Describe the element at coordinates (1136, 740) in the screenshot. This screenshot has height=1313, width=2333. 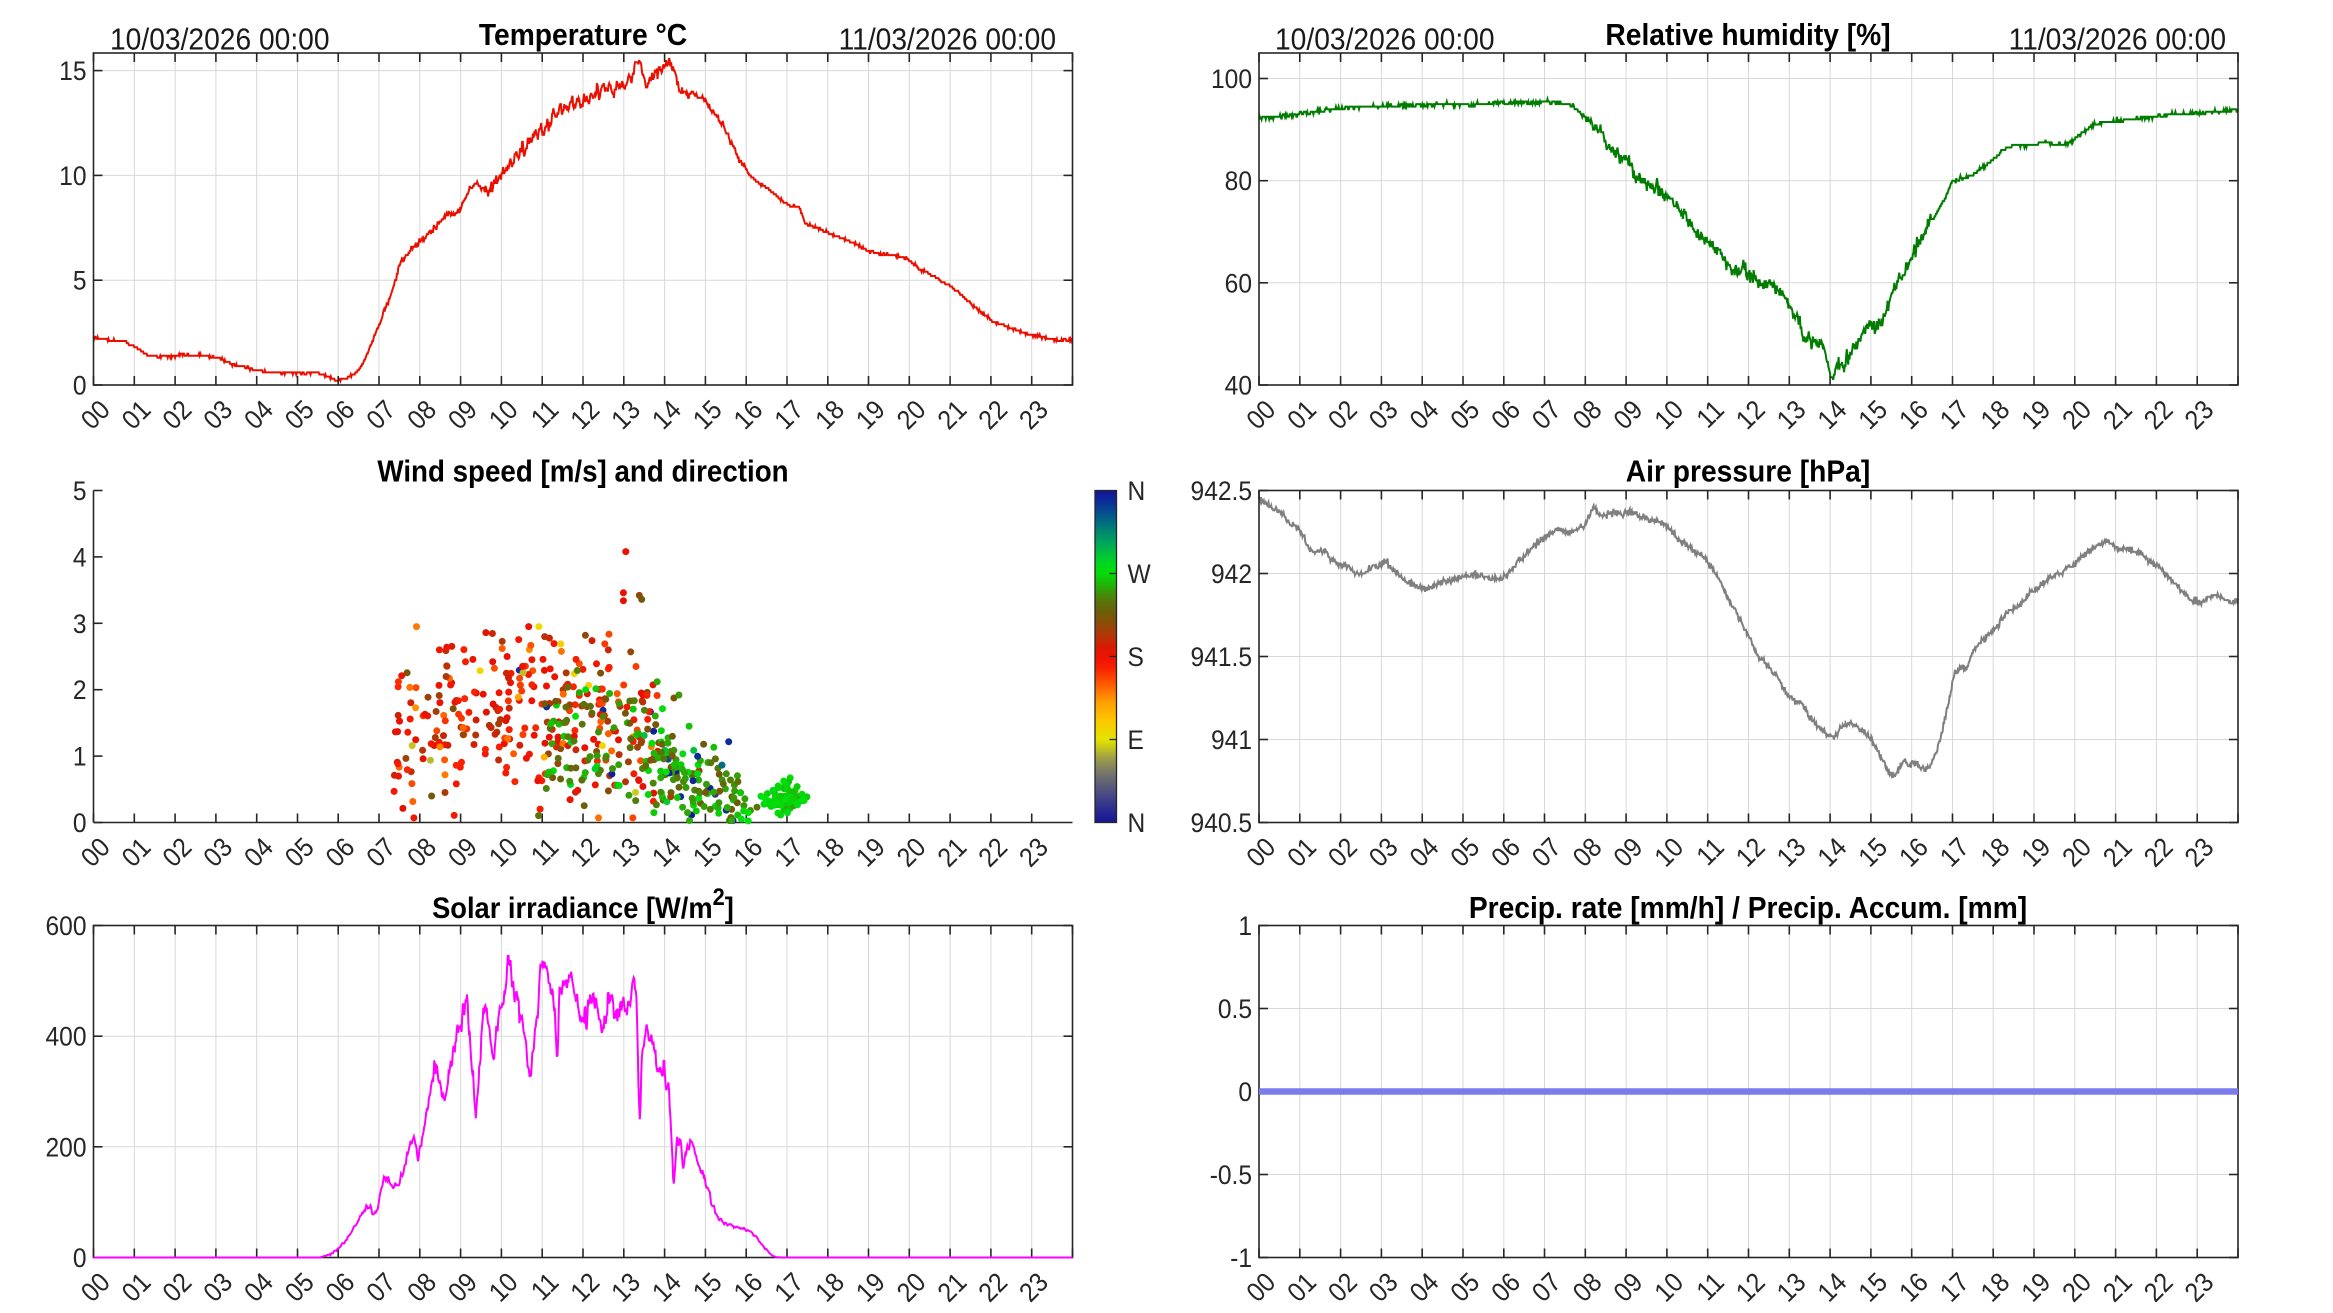
I see `svg-text: E` at that location.